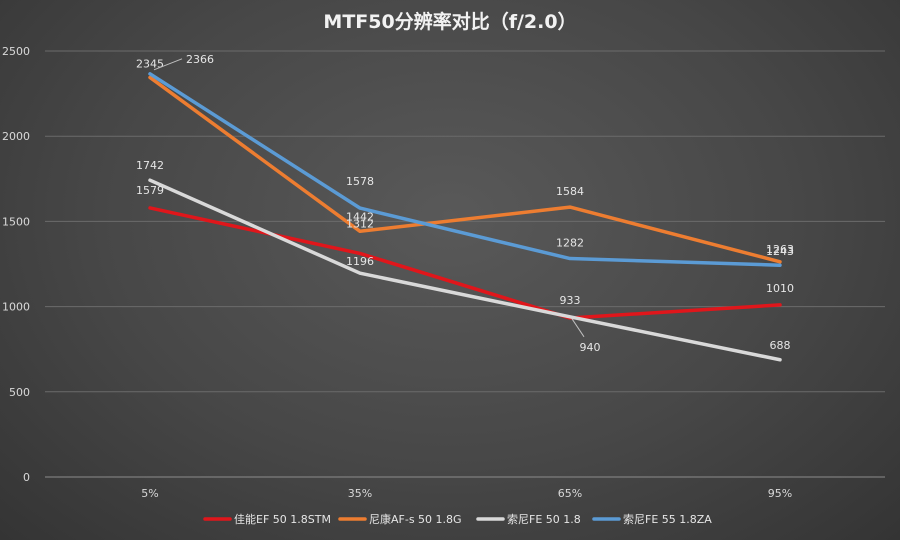 Image resolution: width=900 pixels, height=540 pixels. What do you see at coordinates (150, 190) in the screenshot?
I see `data-label: 1579` at bounding box center [150, 190].